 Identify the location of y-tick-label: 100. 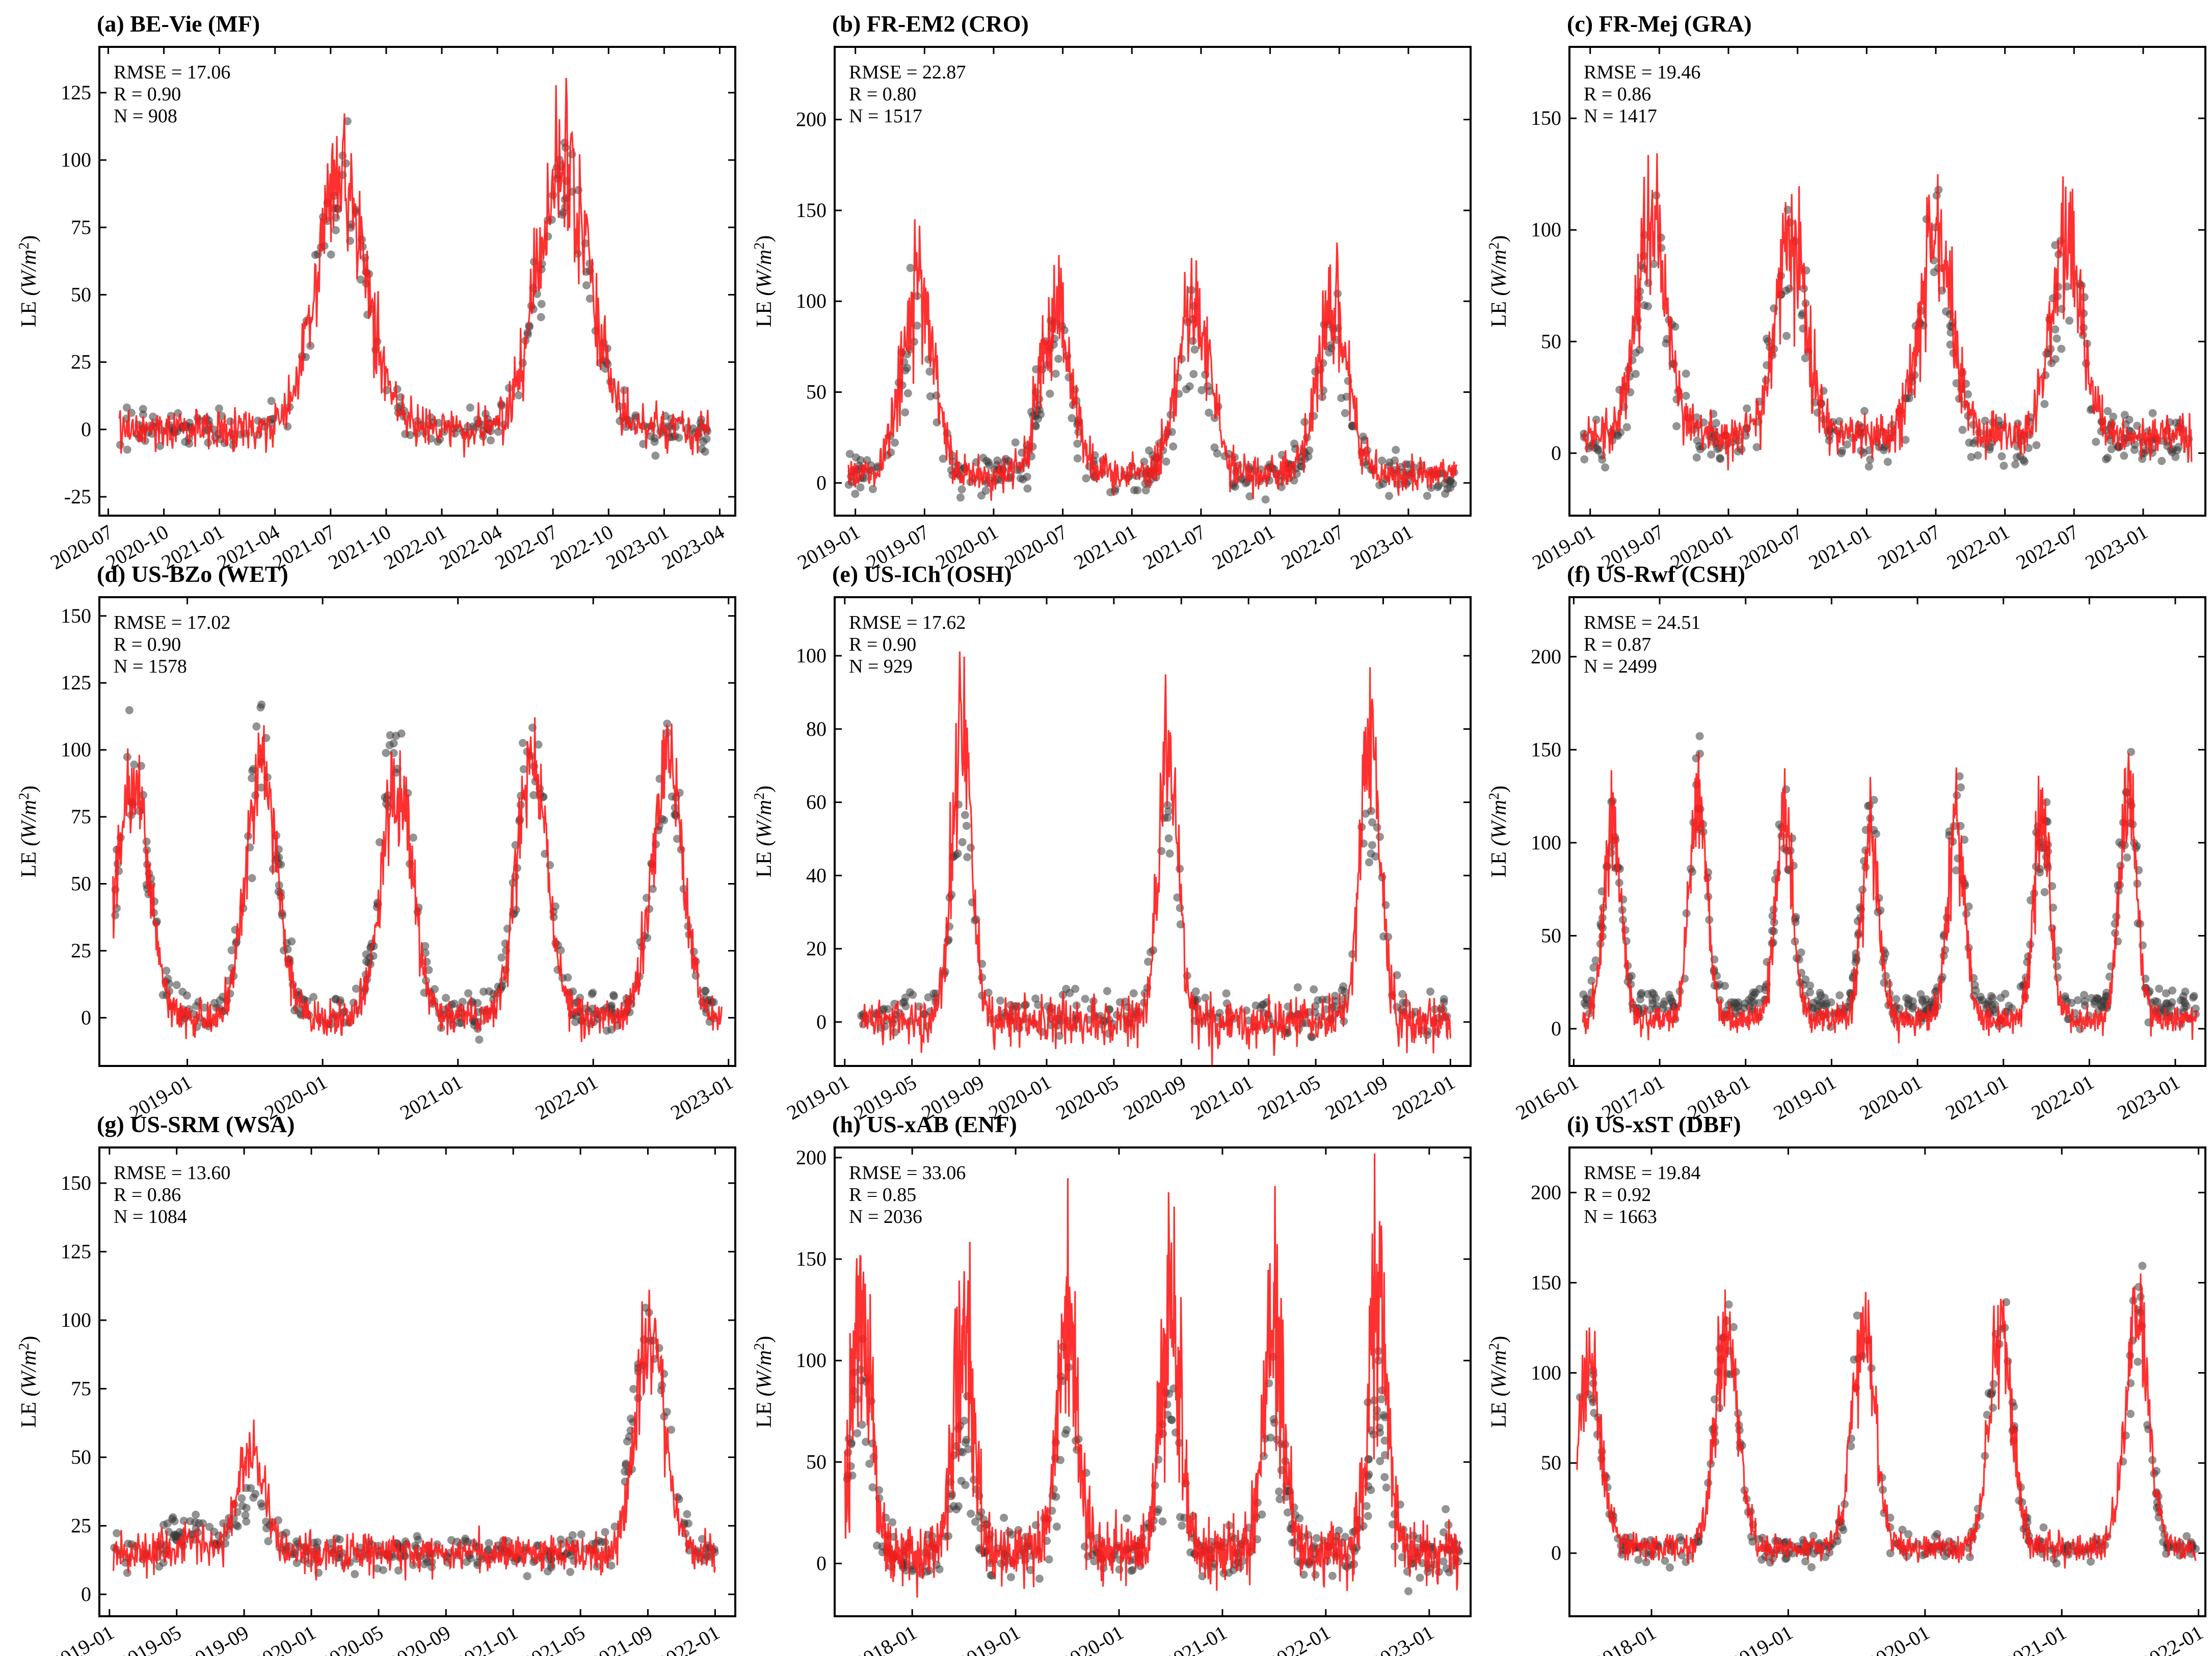
(812, 300).